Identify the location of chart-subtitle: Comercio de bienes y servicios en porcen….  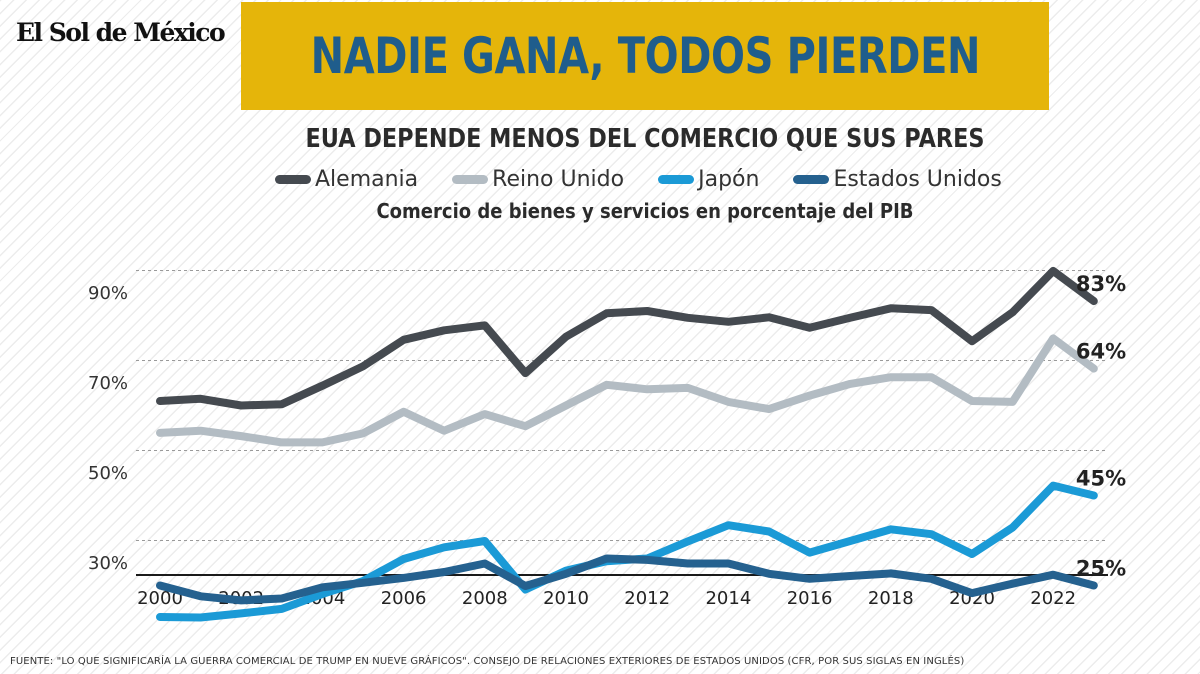
(645, 211).